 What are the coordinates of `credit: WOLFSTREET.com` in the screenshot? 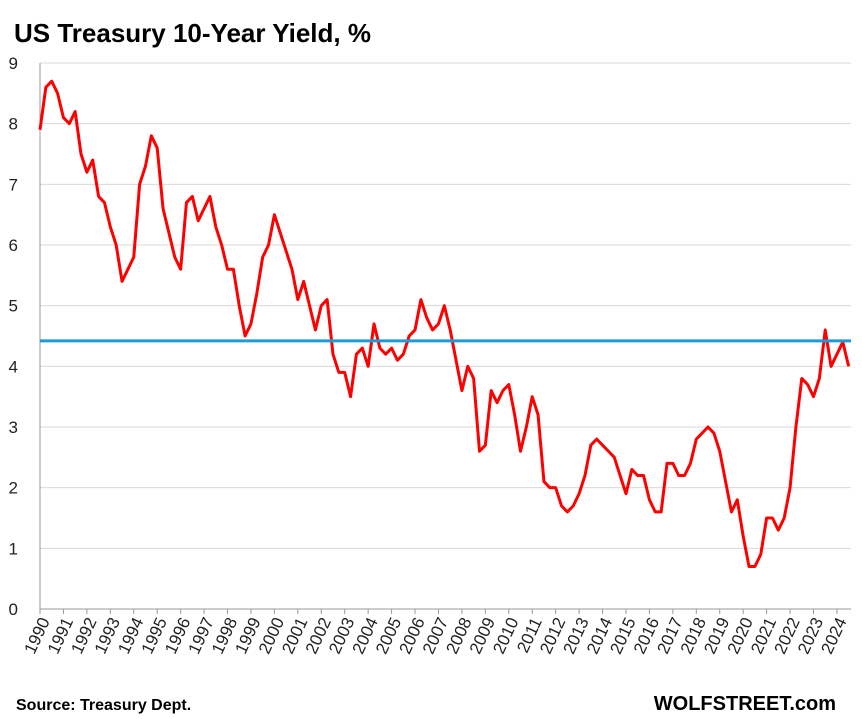 It's located at (745, 704).